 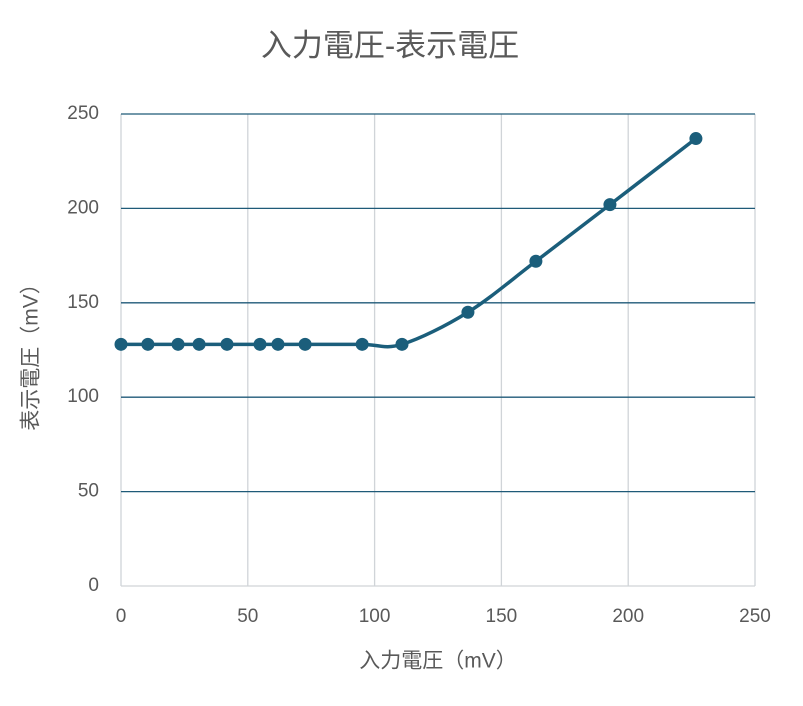 I want to click on x-tick-label: 0, so click(x=121, y=616).